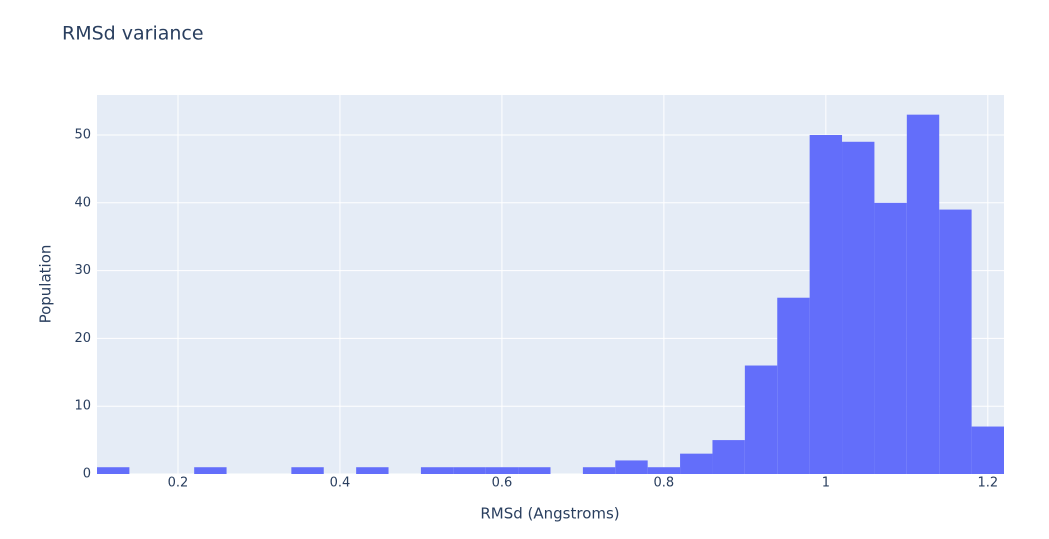 The height and width of the screenshot is (539, 1049). What do you see at coordinates (82, 135) in the screenshot?
I see `y-tick-label: 50` at bounding box center [82, 135].